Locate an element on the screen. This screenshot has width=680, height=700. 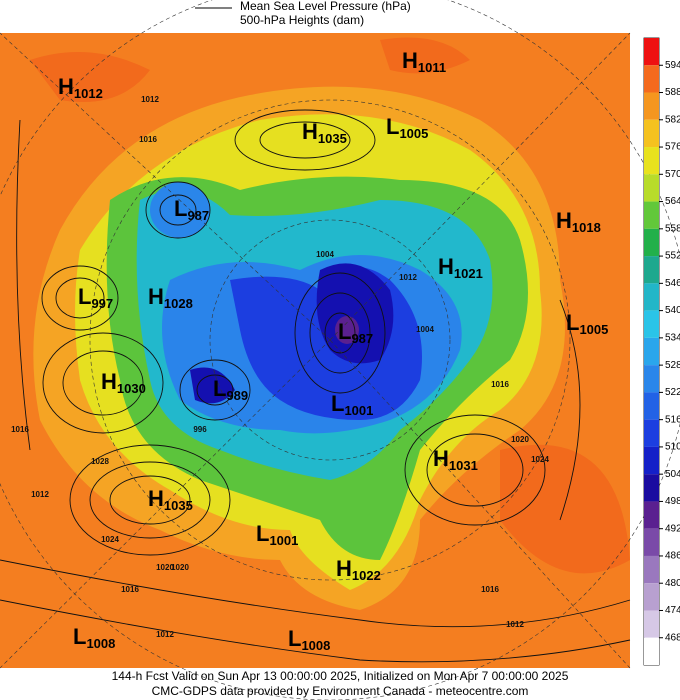
center-value: 1012 is located at coordinates (88, 93).